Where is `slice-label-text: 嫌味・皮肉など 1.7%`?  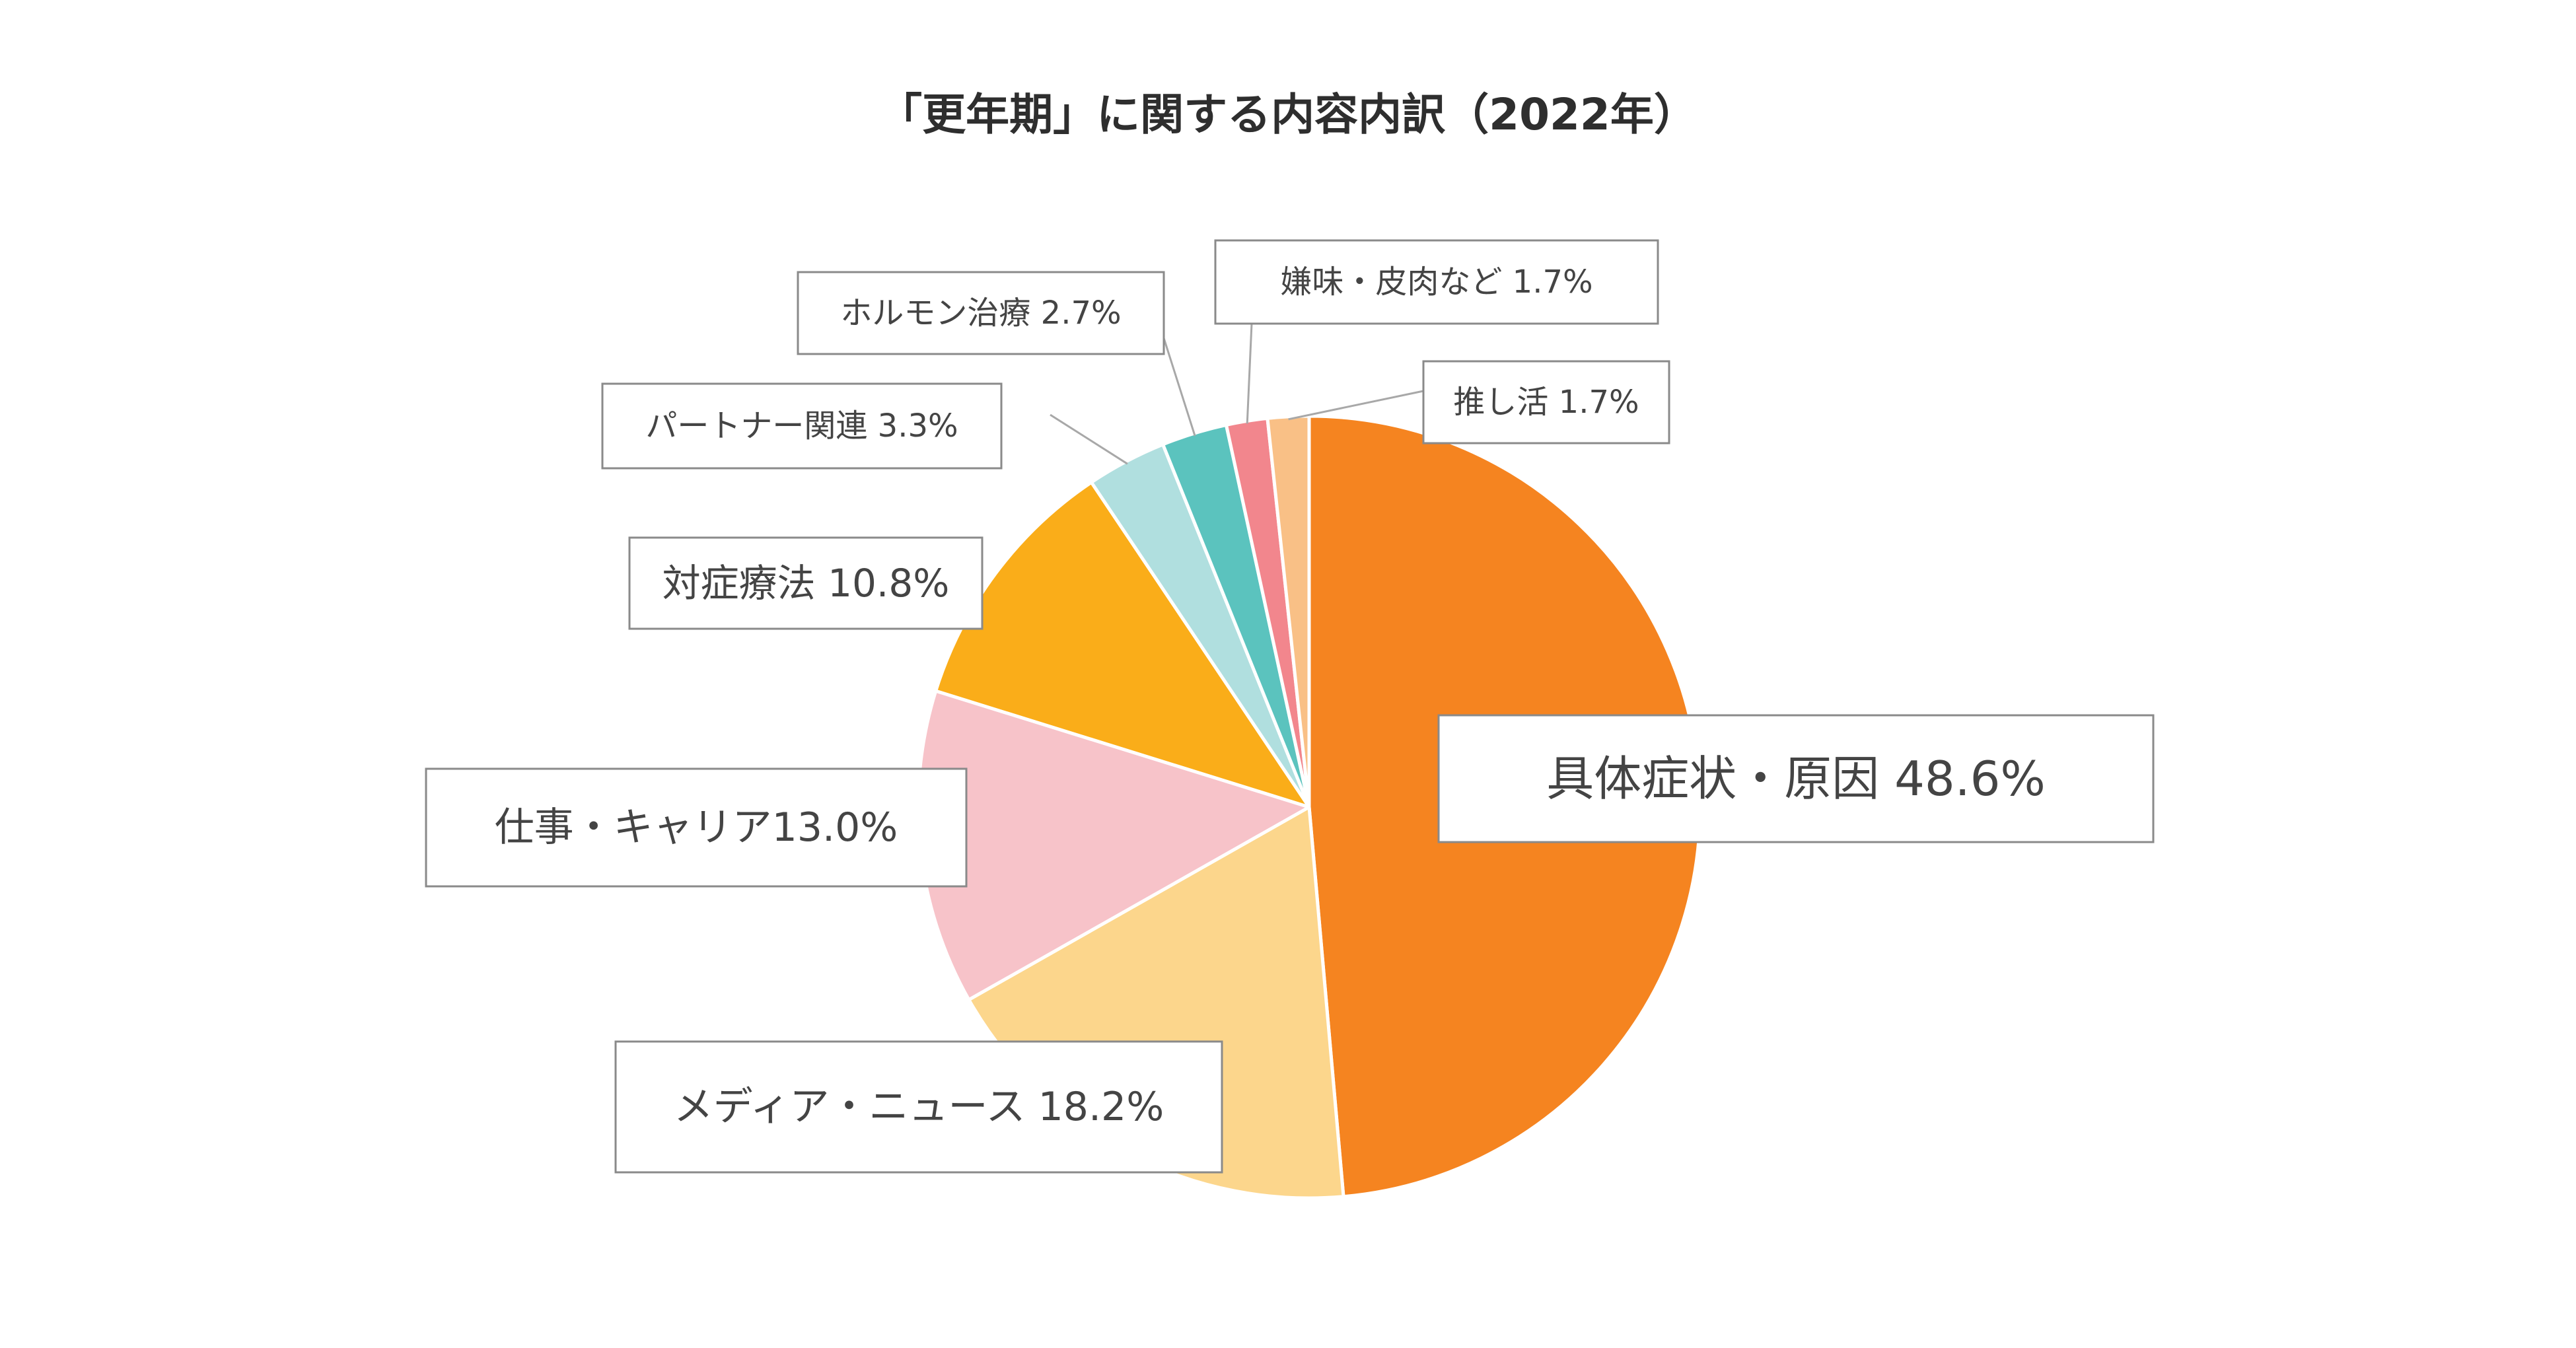
slice-label-text: 嫌味・皮肉など 1.7% is located at coordinates (1436, 282).